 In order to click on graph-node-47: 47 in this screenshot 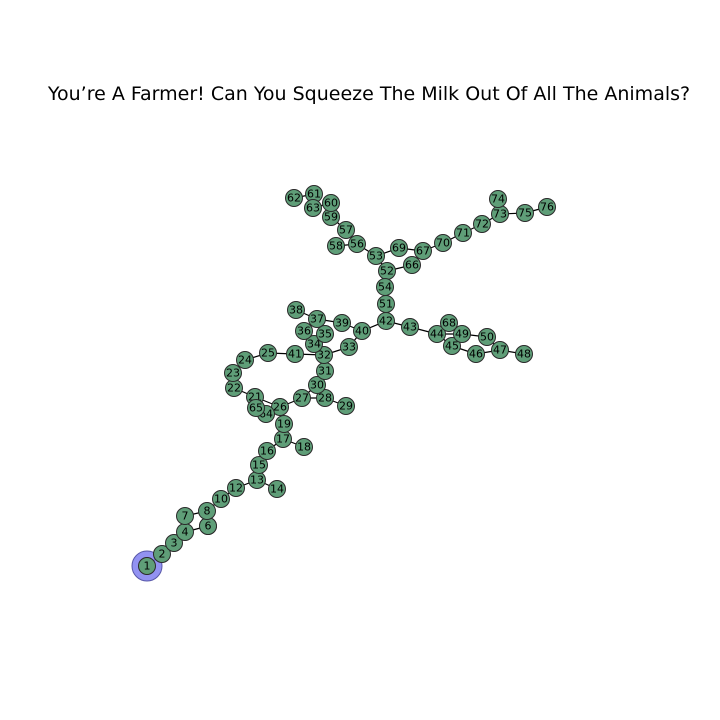, I will do `click(500, 350)`.